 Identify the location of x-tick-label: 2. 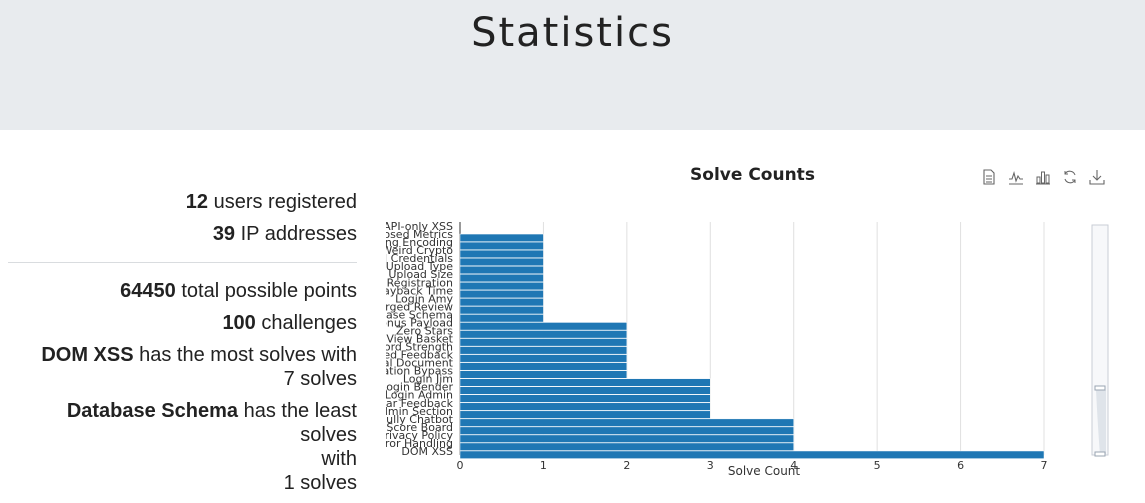
(626, 465).